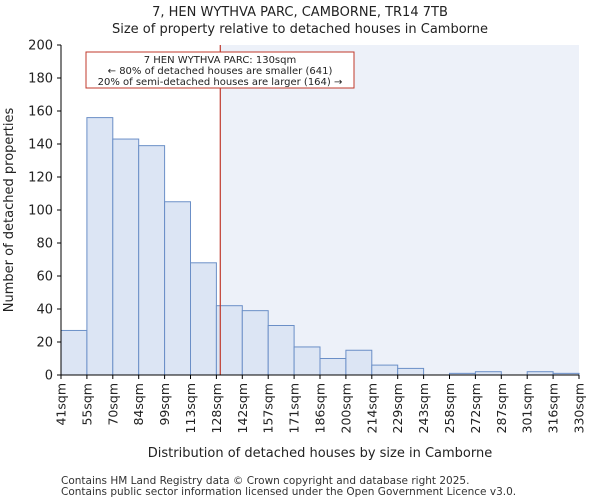 This screenshot has width=600, height=500. Describe the element at coordinates (242, 408) in the screenshot. I see `x-tick-label: 142sqm` at that location.